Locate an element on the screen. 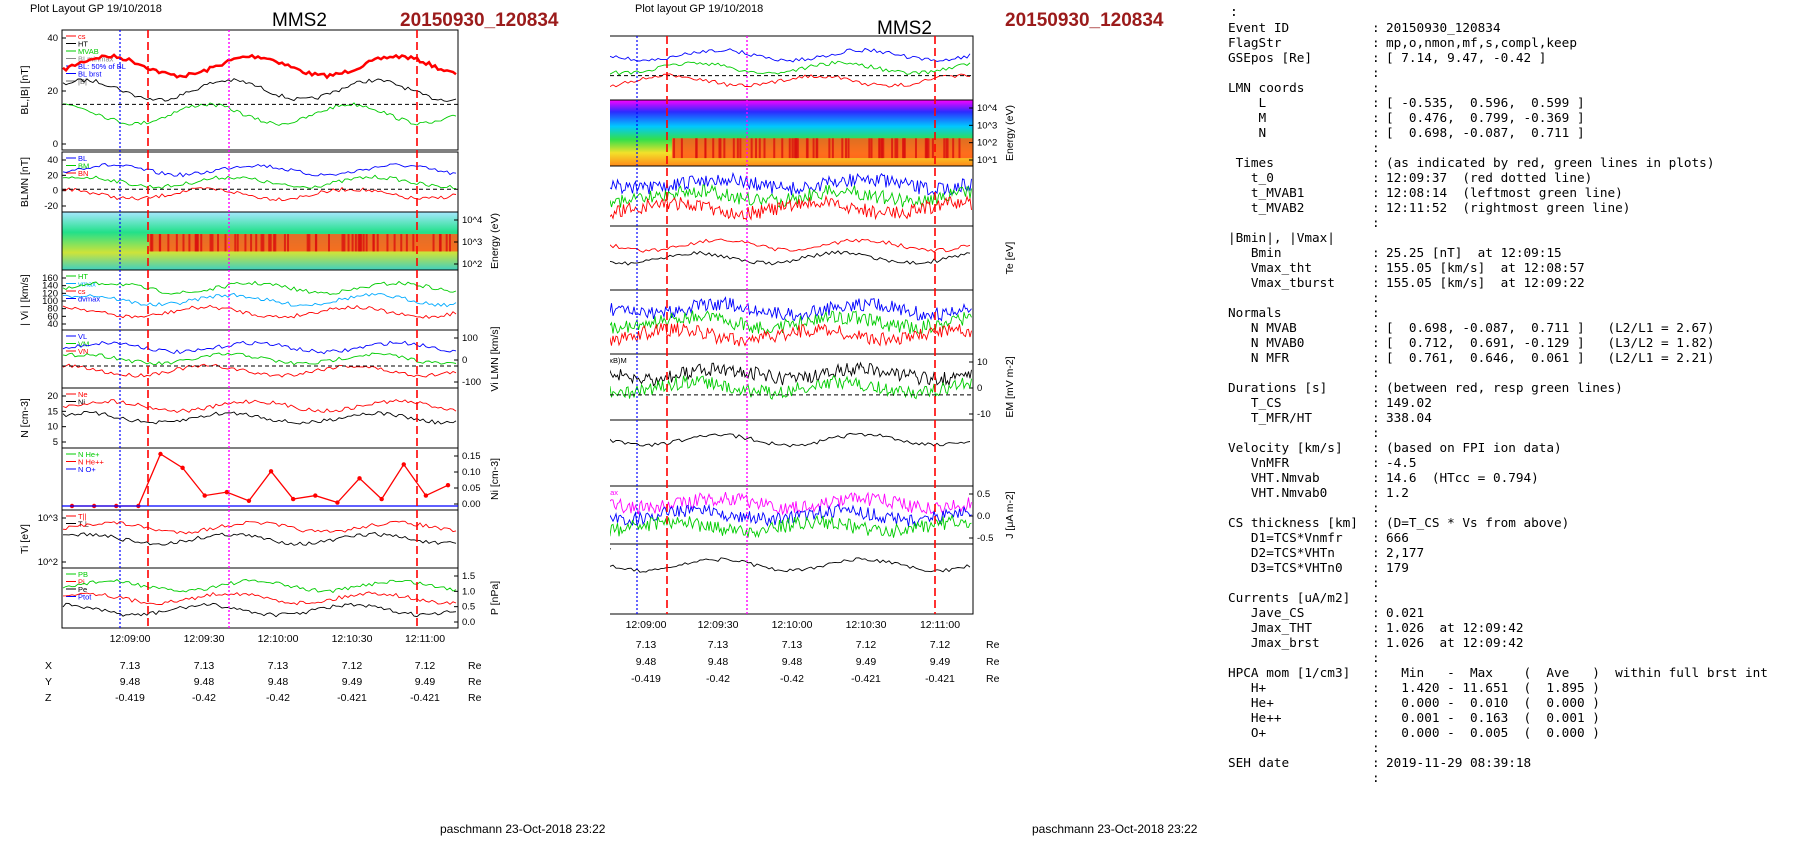  left-7-ylabel: Ni [cm-3] is located at coordinates (495, 479).